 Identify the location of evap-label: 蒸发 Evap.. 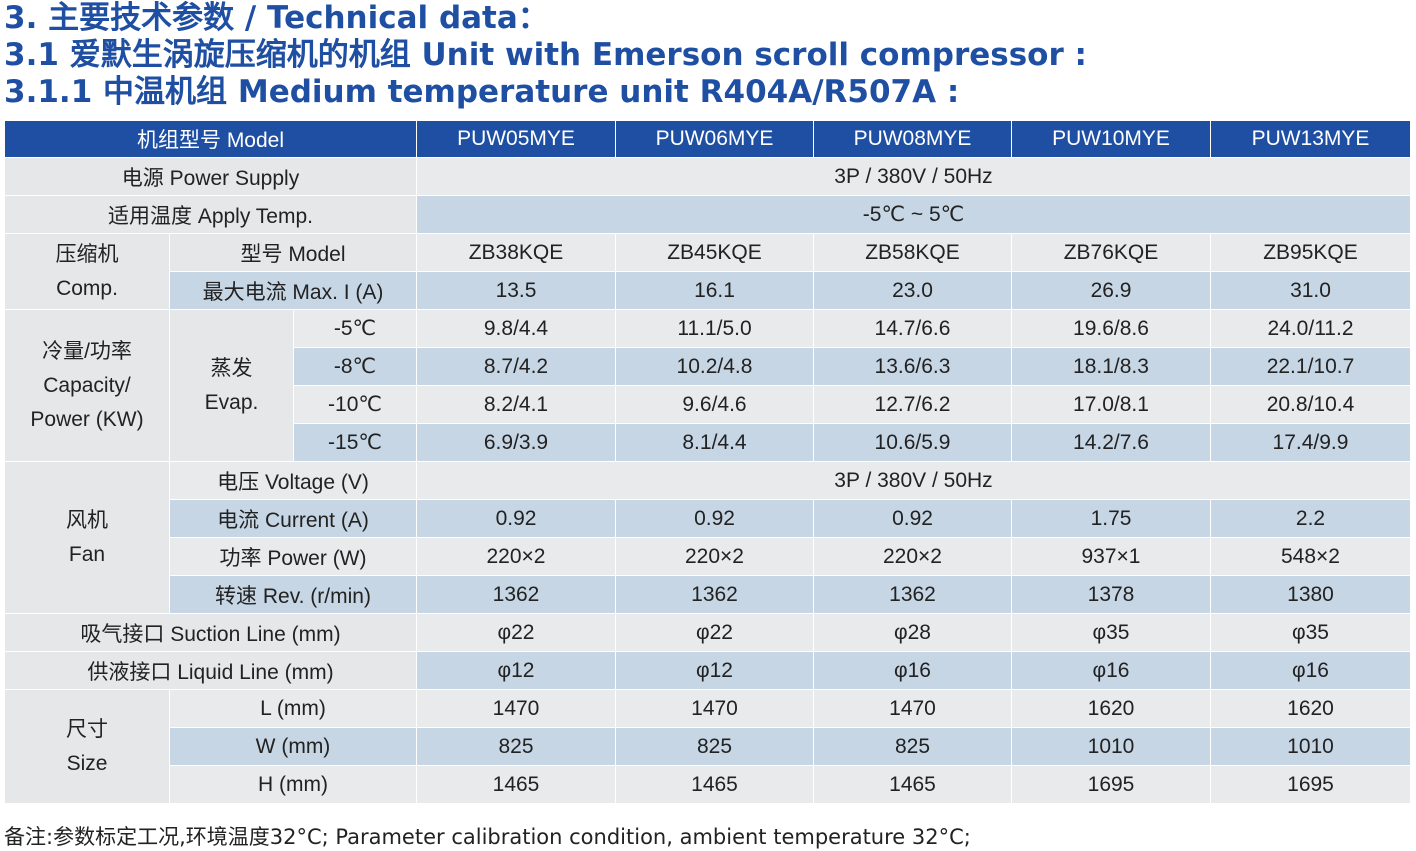
(231, 385).